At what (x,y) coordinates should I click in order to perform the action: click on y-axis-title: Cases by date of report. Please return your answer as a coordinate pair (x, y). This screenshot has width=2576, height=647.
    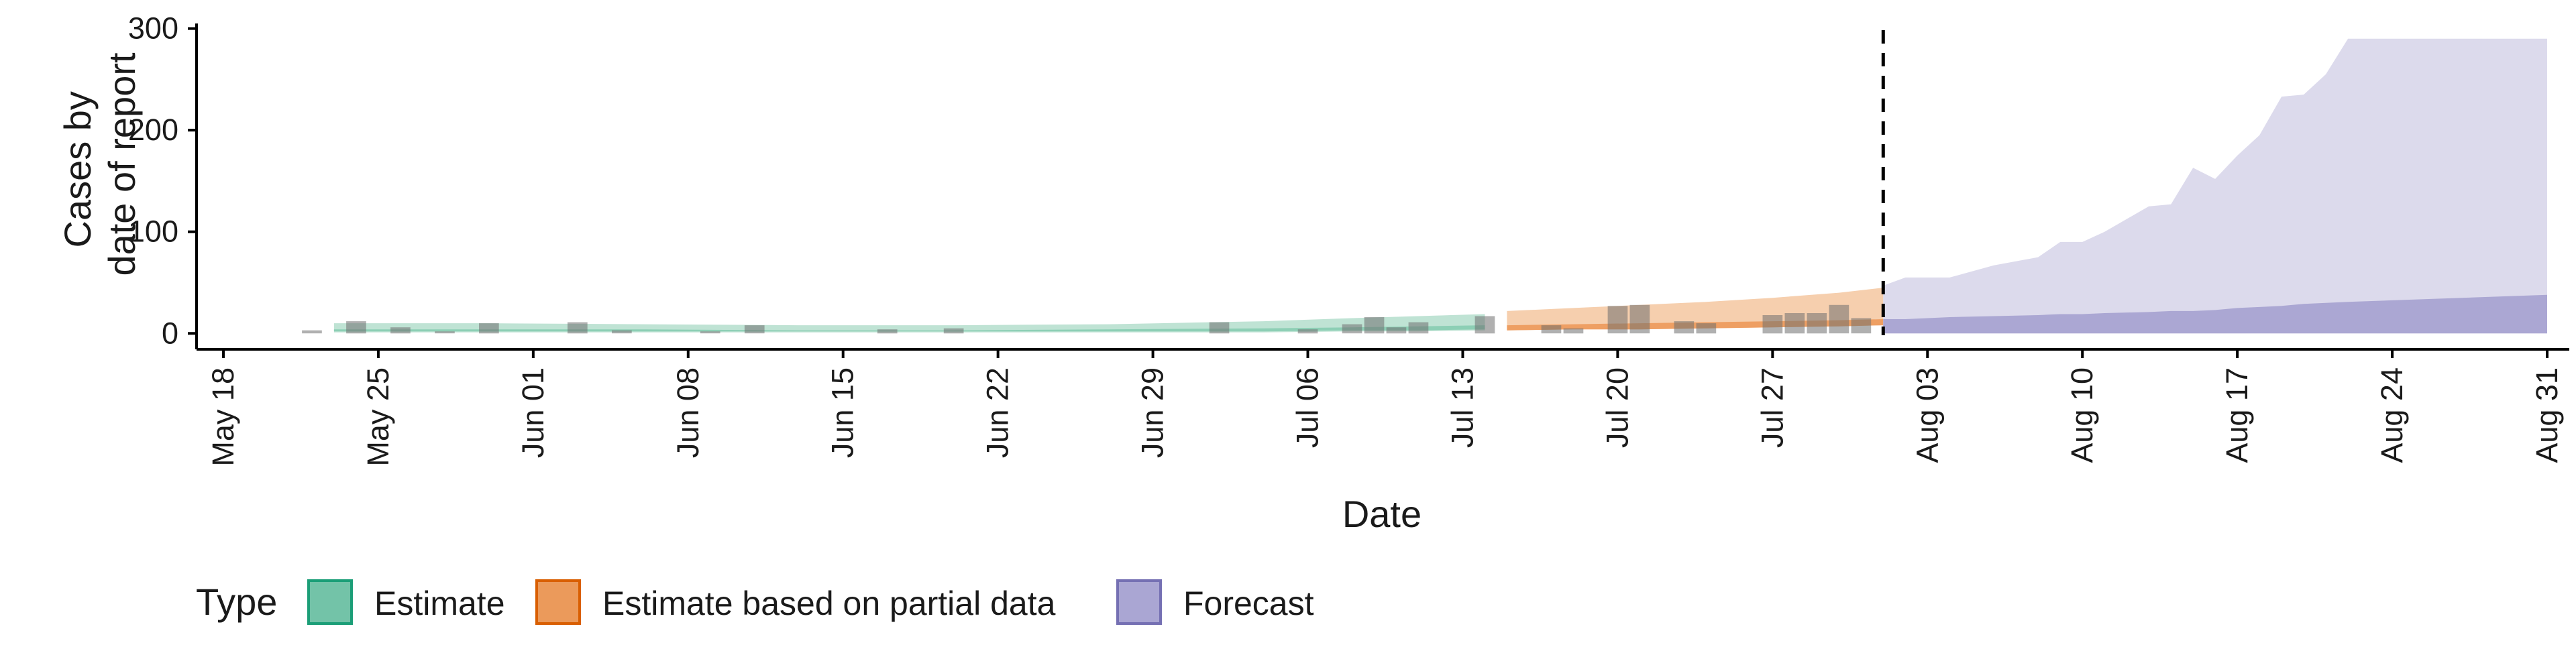
    Looking at the image, I should click on (99, 164).